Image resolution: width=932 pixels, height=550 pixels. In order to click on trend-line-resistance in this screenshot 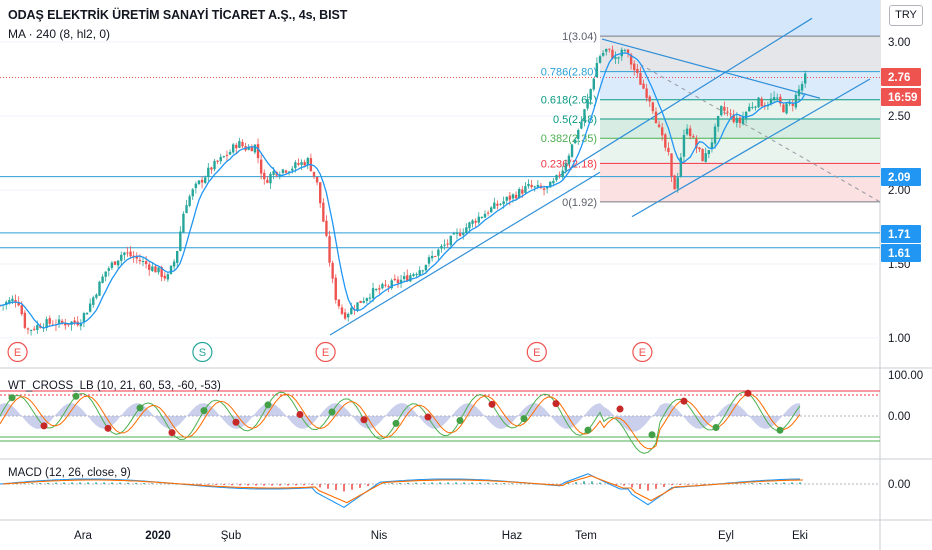, I will do `click(711, 68)`.